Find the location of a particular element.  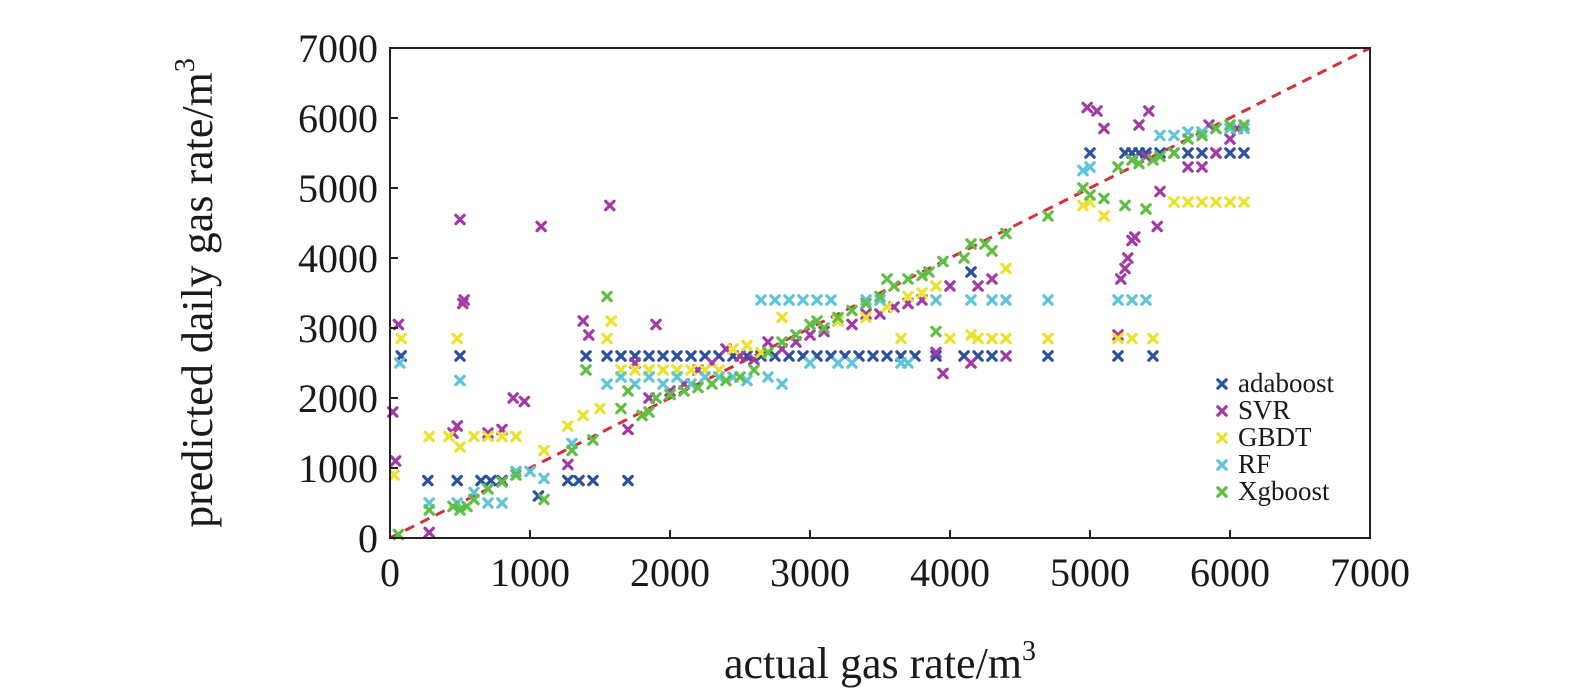

legend-marker-RF is located at coordinates (1222, 465).